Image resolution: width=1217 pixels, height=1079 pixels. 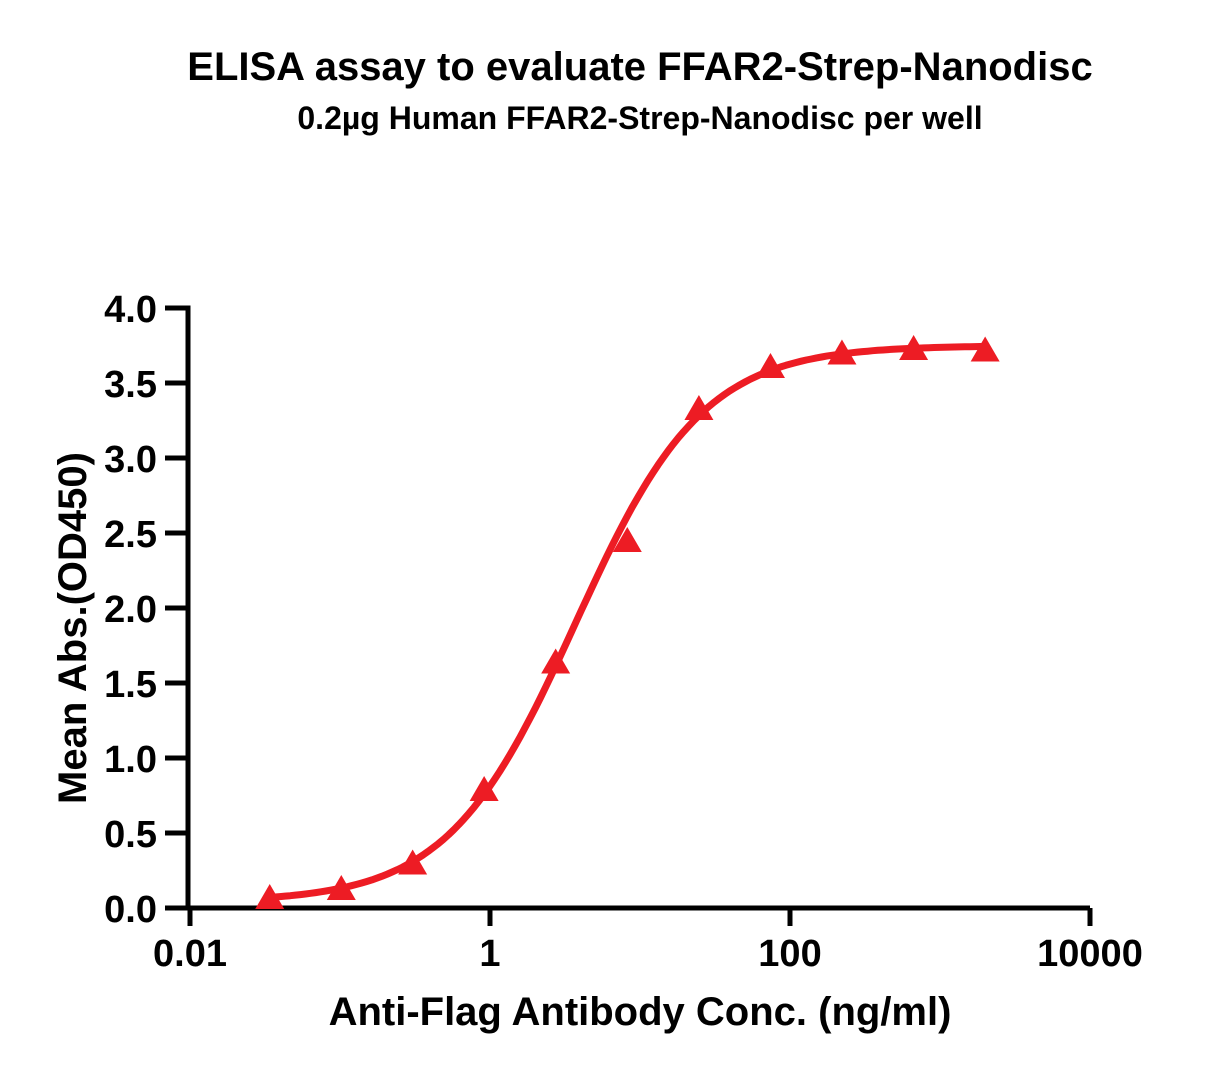 I want to click on y-tick-label: 2.5, so click(x=130, y=535).